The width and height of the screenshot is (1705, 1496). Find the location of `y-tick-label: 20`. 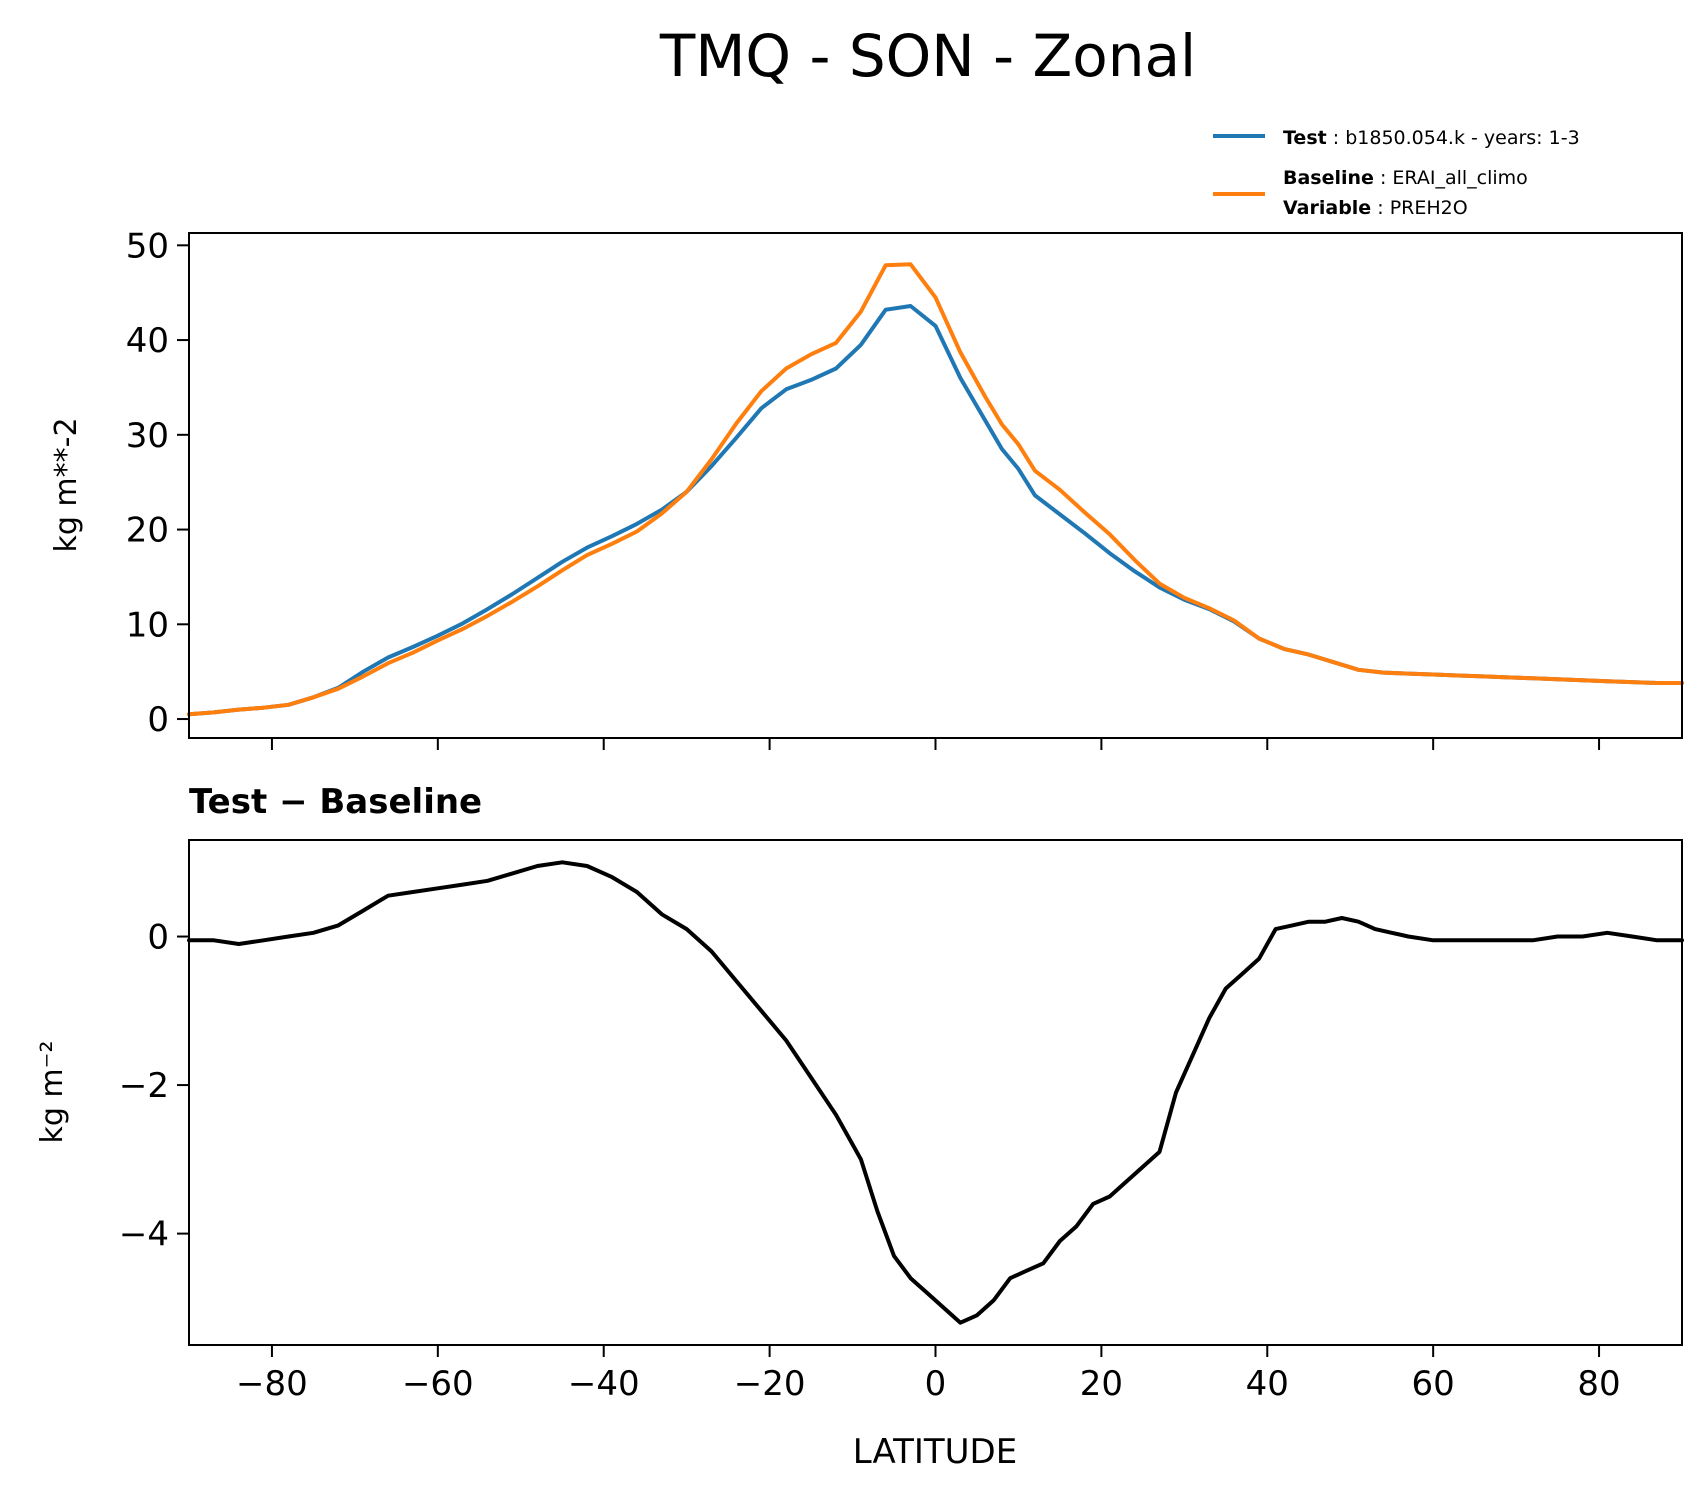

y-tick-label: 20 is located at coordinates (147, 531).